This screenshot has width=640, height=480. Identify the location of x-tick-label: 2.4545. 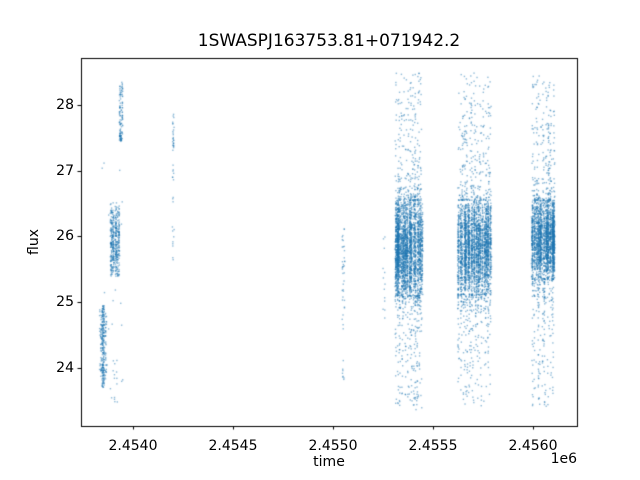
(233, 446).